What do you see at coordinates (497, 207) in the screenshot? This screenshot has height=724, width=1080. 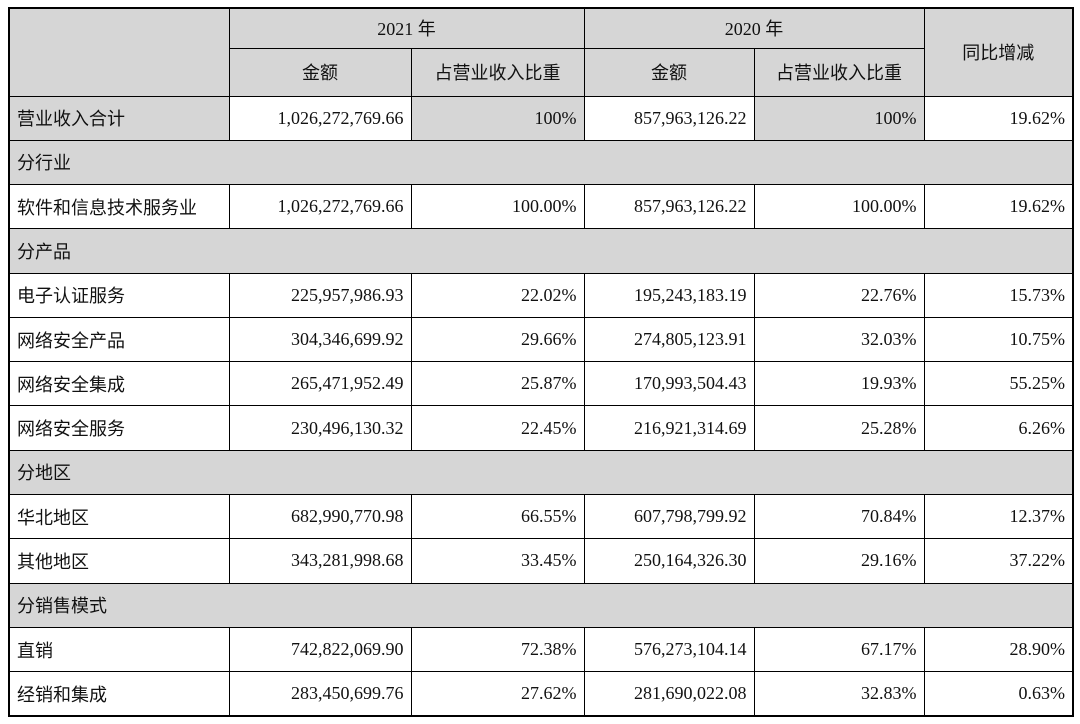 I see `share-2021-value: 100.00%` at bounding box center [497, 207].